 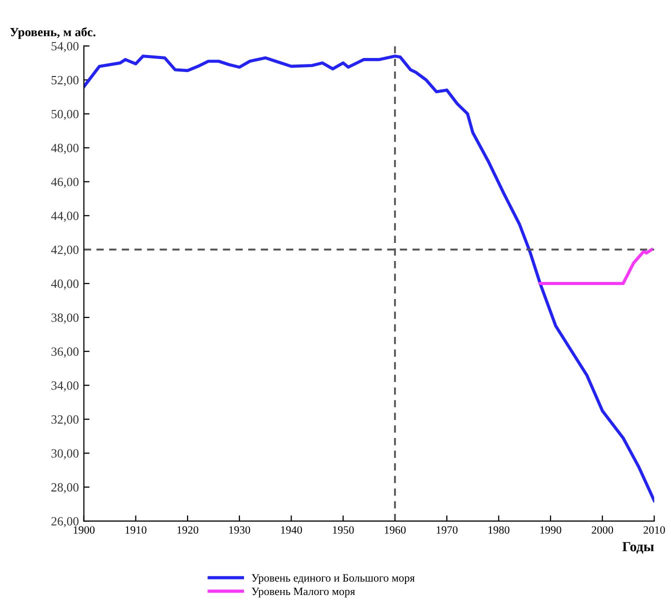 I want to click on line-series, so click(x=596, y=267).